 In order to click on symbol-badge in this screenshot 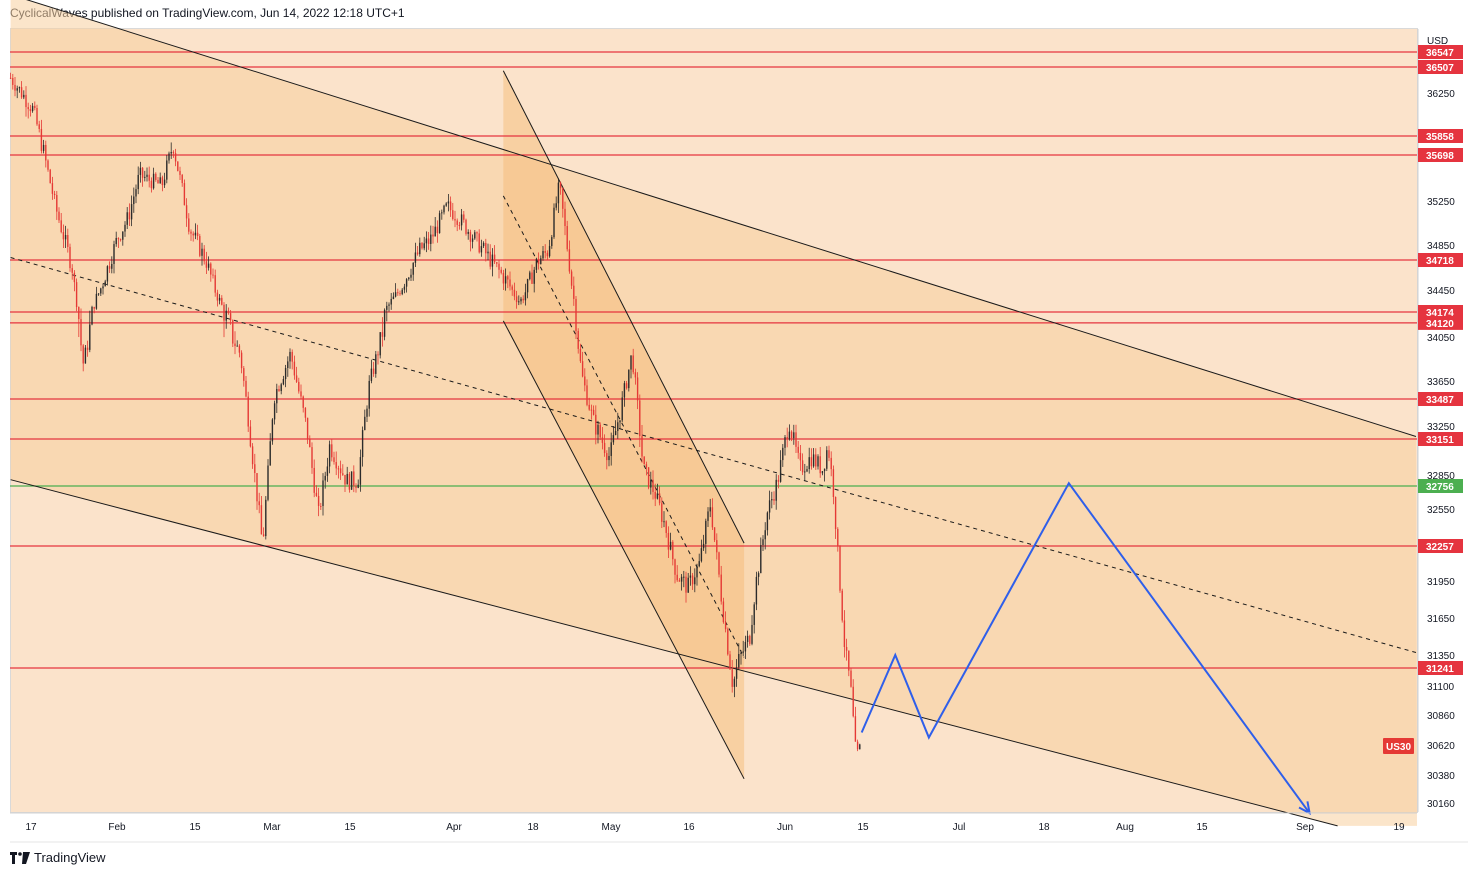, I will do `click(1398, 746)`.